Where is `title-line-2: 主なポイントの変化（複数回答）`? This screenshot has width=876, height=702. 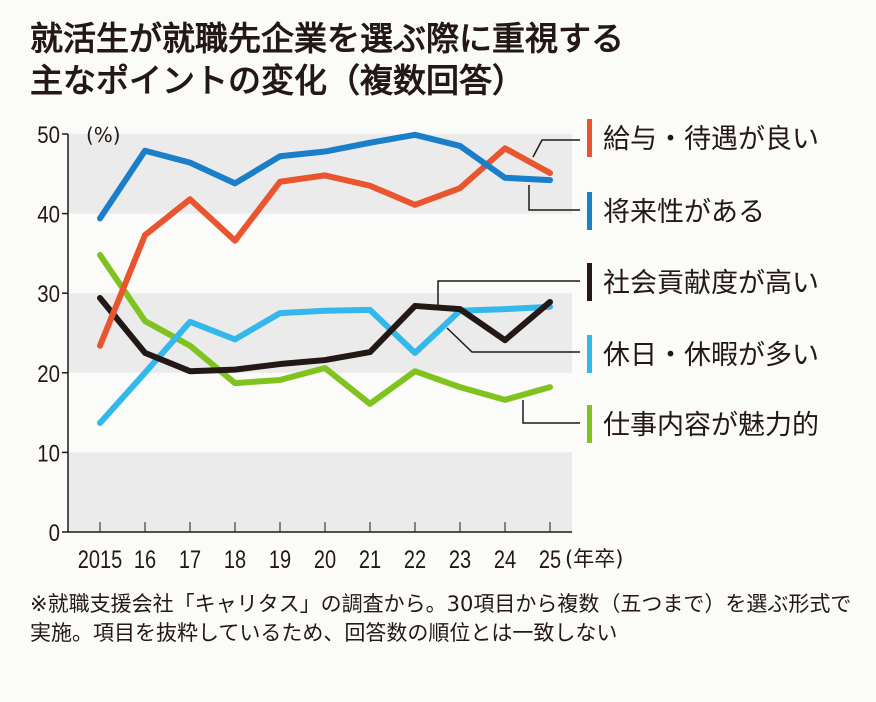
title-line-2: 主なポイントの変化（複数回答） is located at coordinates (277, 80).